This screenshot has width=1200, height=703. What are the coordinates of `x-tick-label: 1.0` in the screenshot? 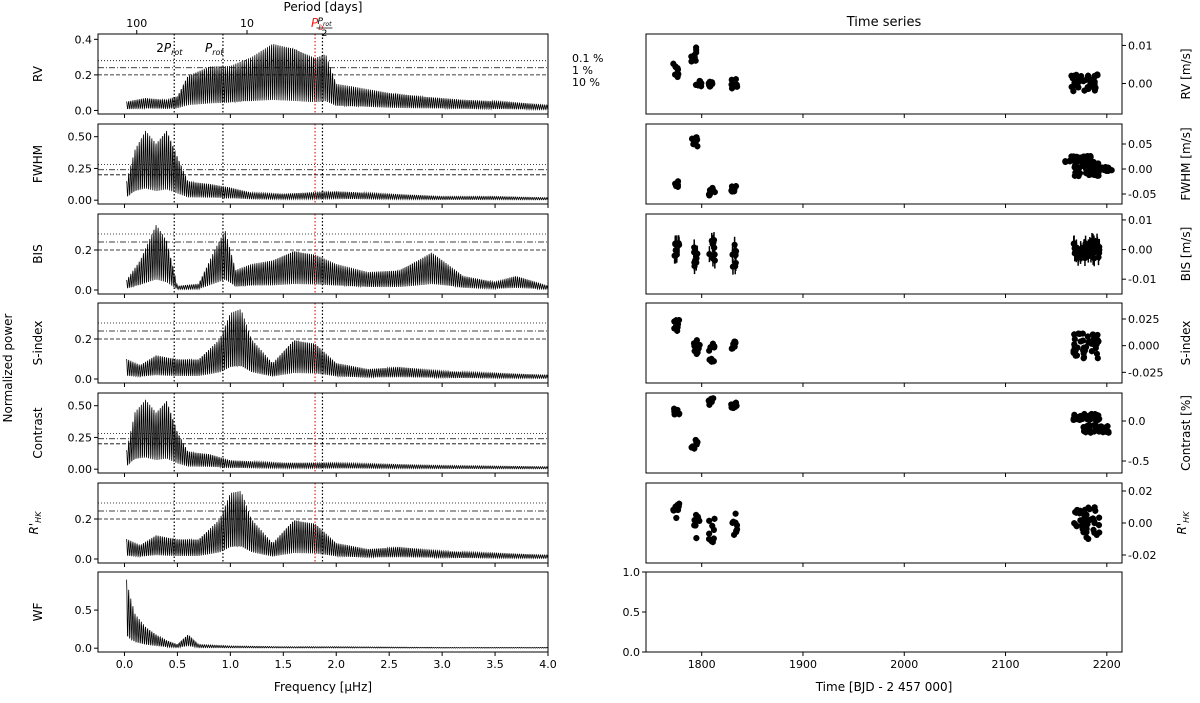 It's located at (231, 664).